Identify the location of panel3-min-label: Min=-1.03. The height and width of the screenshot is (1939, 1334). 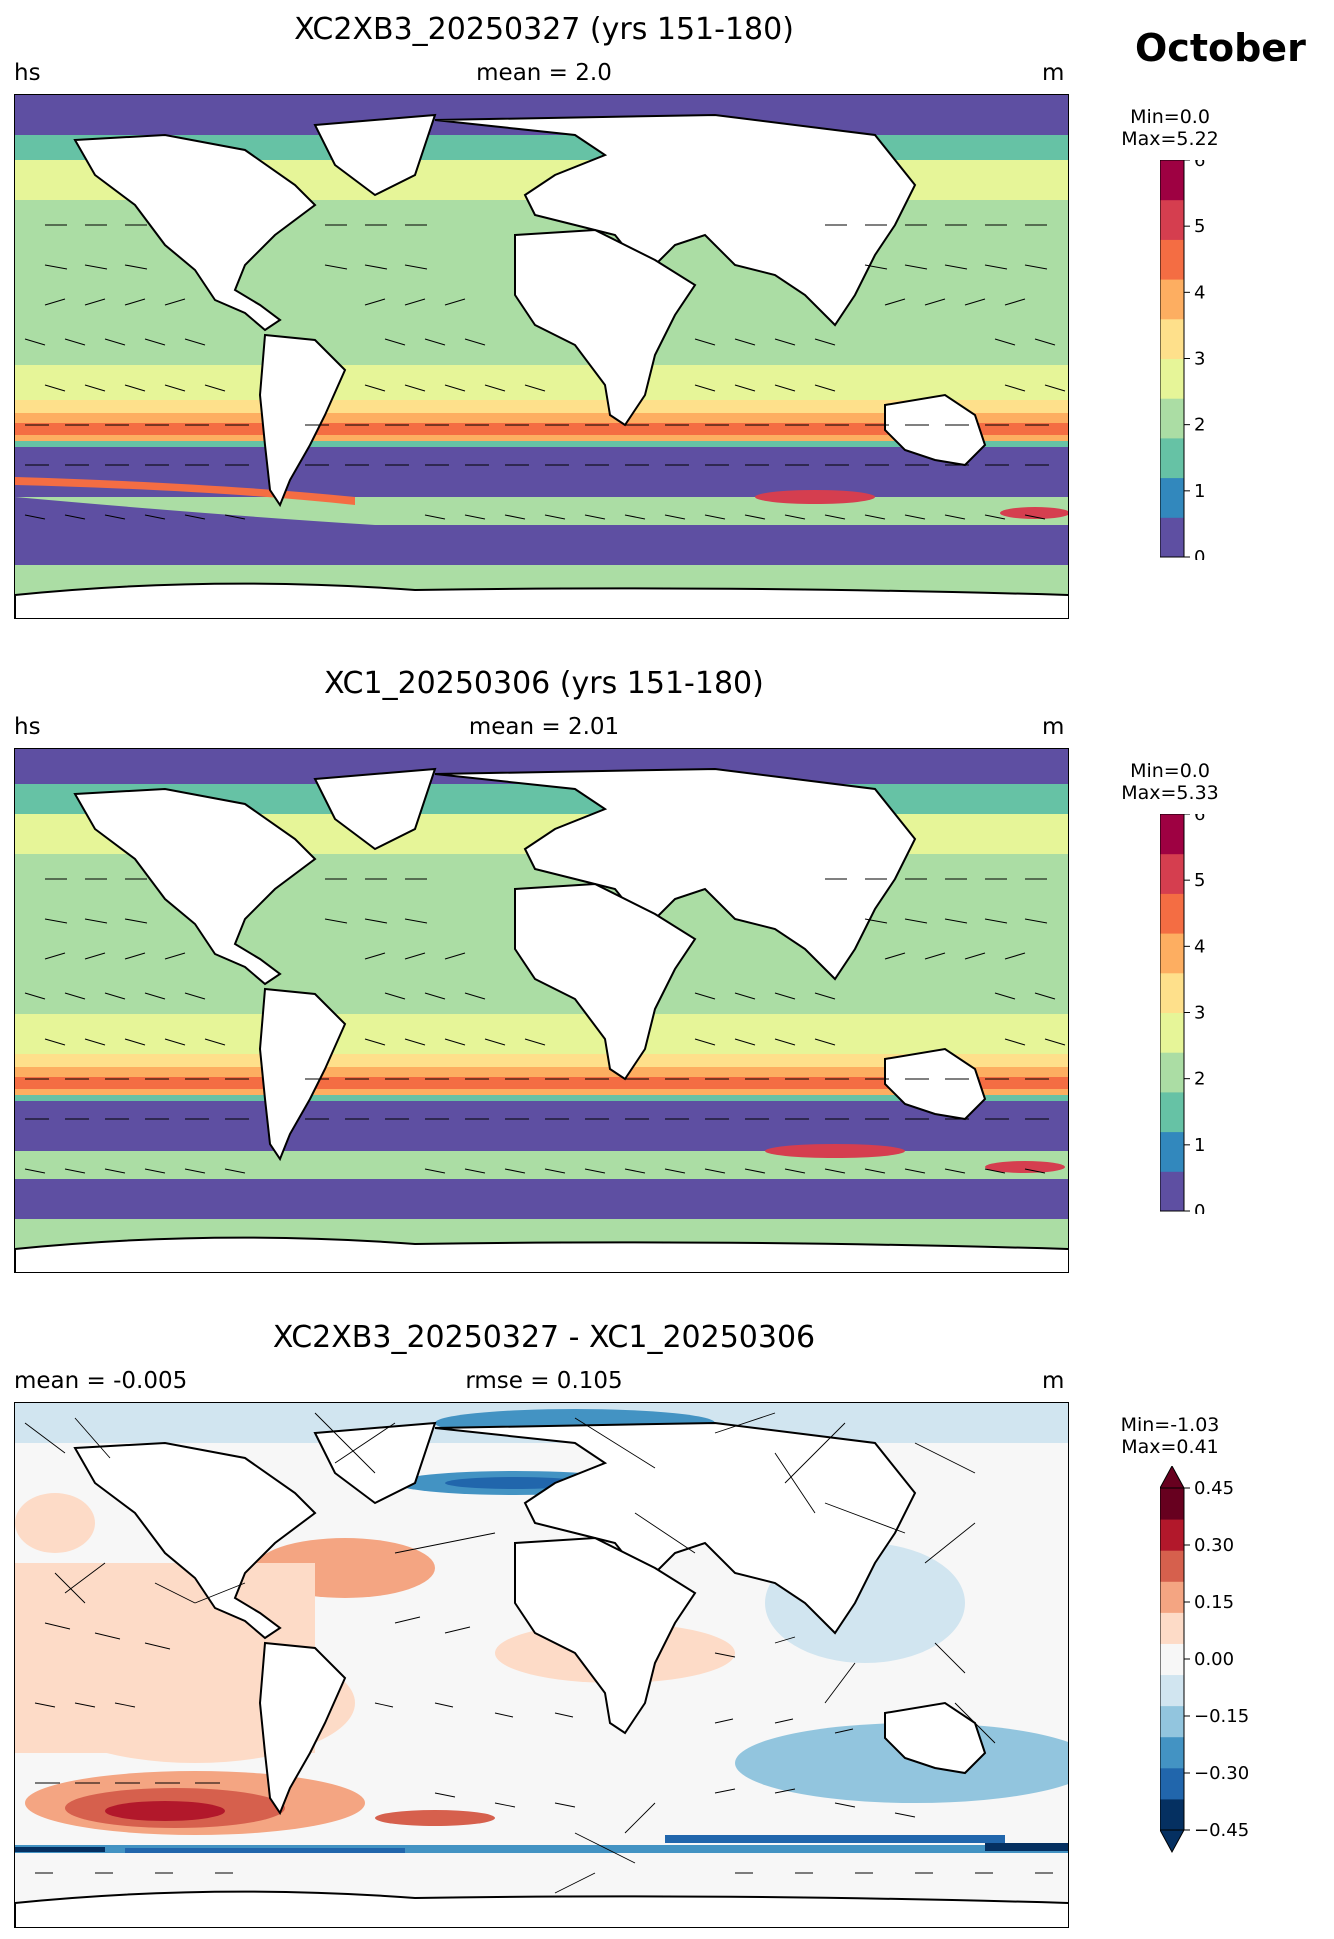
(1170, 1425).